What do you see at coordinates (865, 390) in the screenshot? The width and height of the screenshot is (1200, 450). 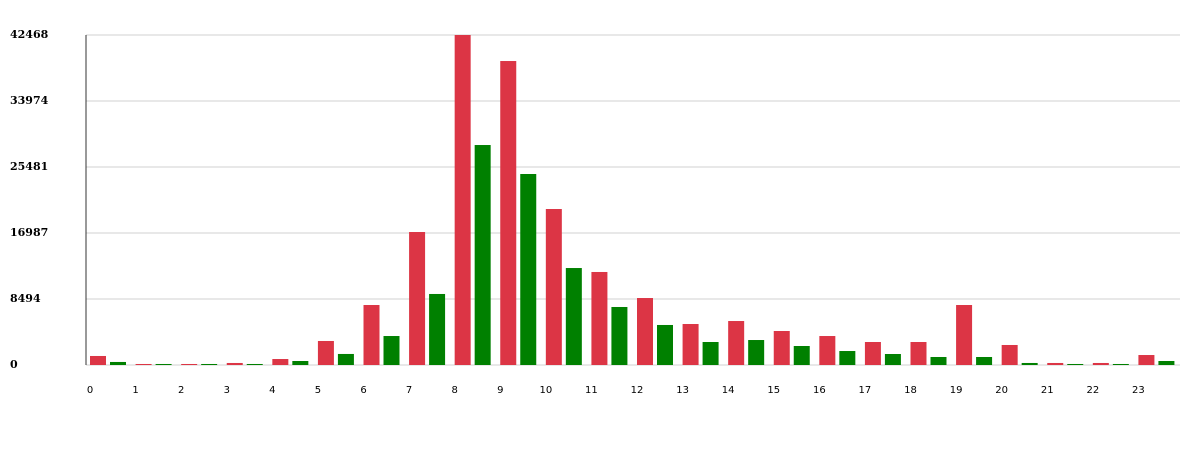 I see `x-tick-label: 17` at bounding box center [865, 390].